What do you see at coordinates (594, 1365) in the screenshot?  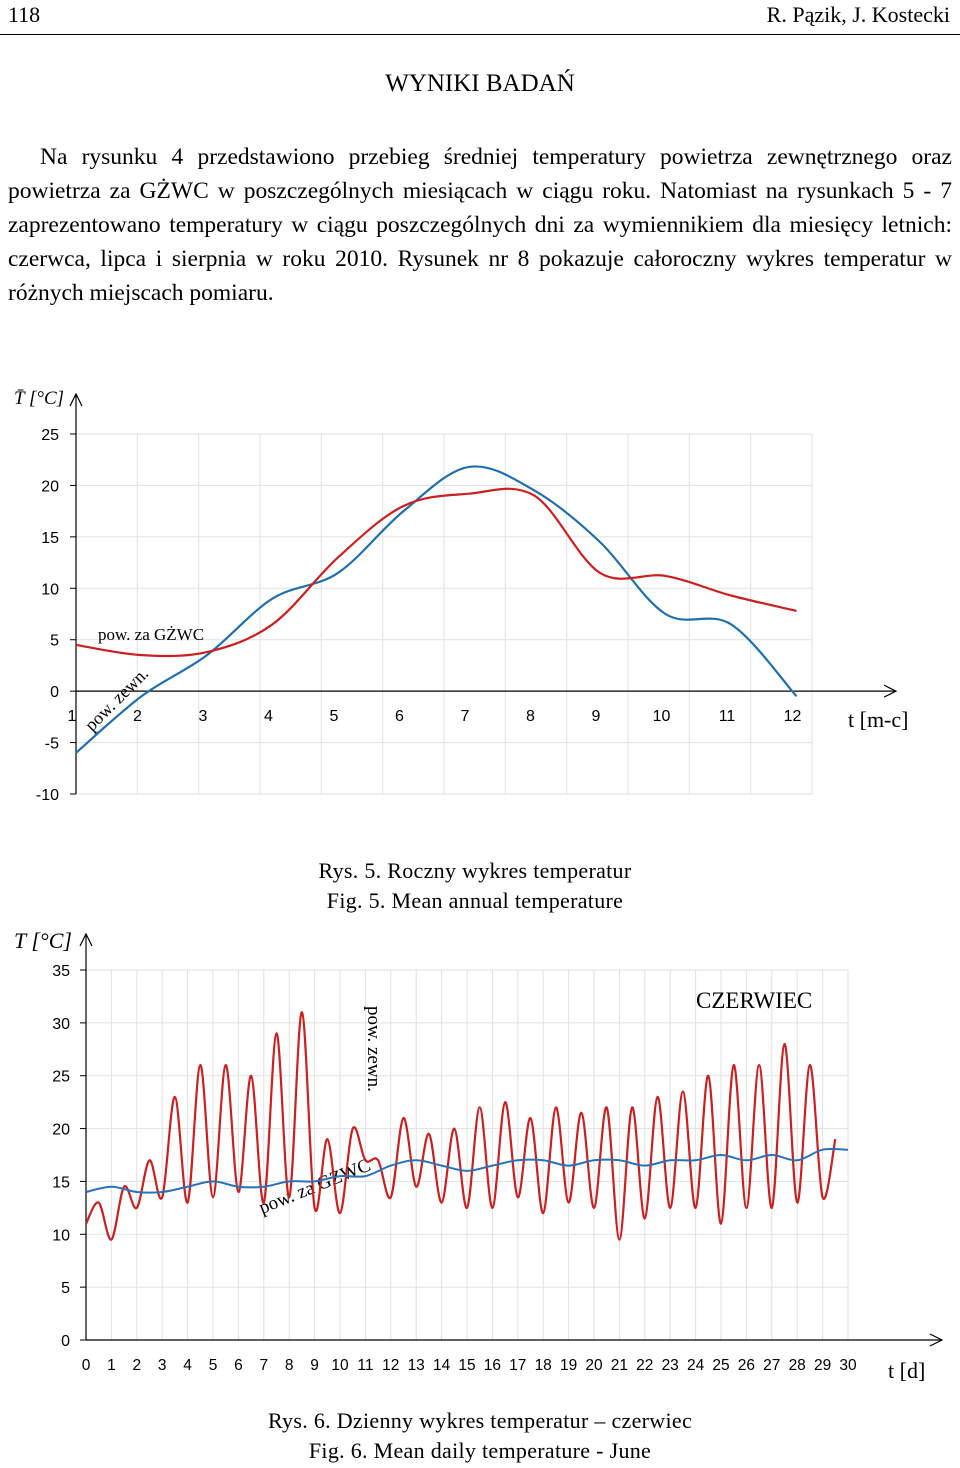 I see `x-tick-label: 20` at bounding box center [594, 1365].